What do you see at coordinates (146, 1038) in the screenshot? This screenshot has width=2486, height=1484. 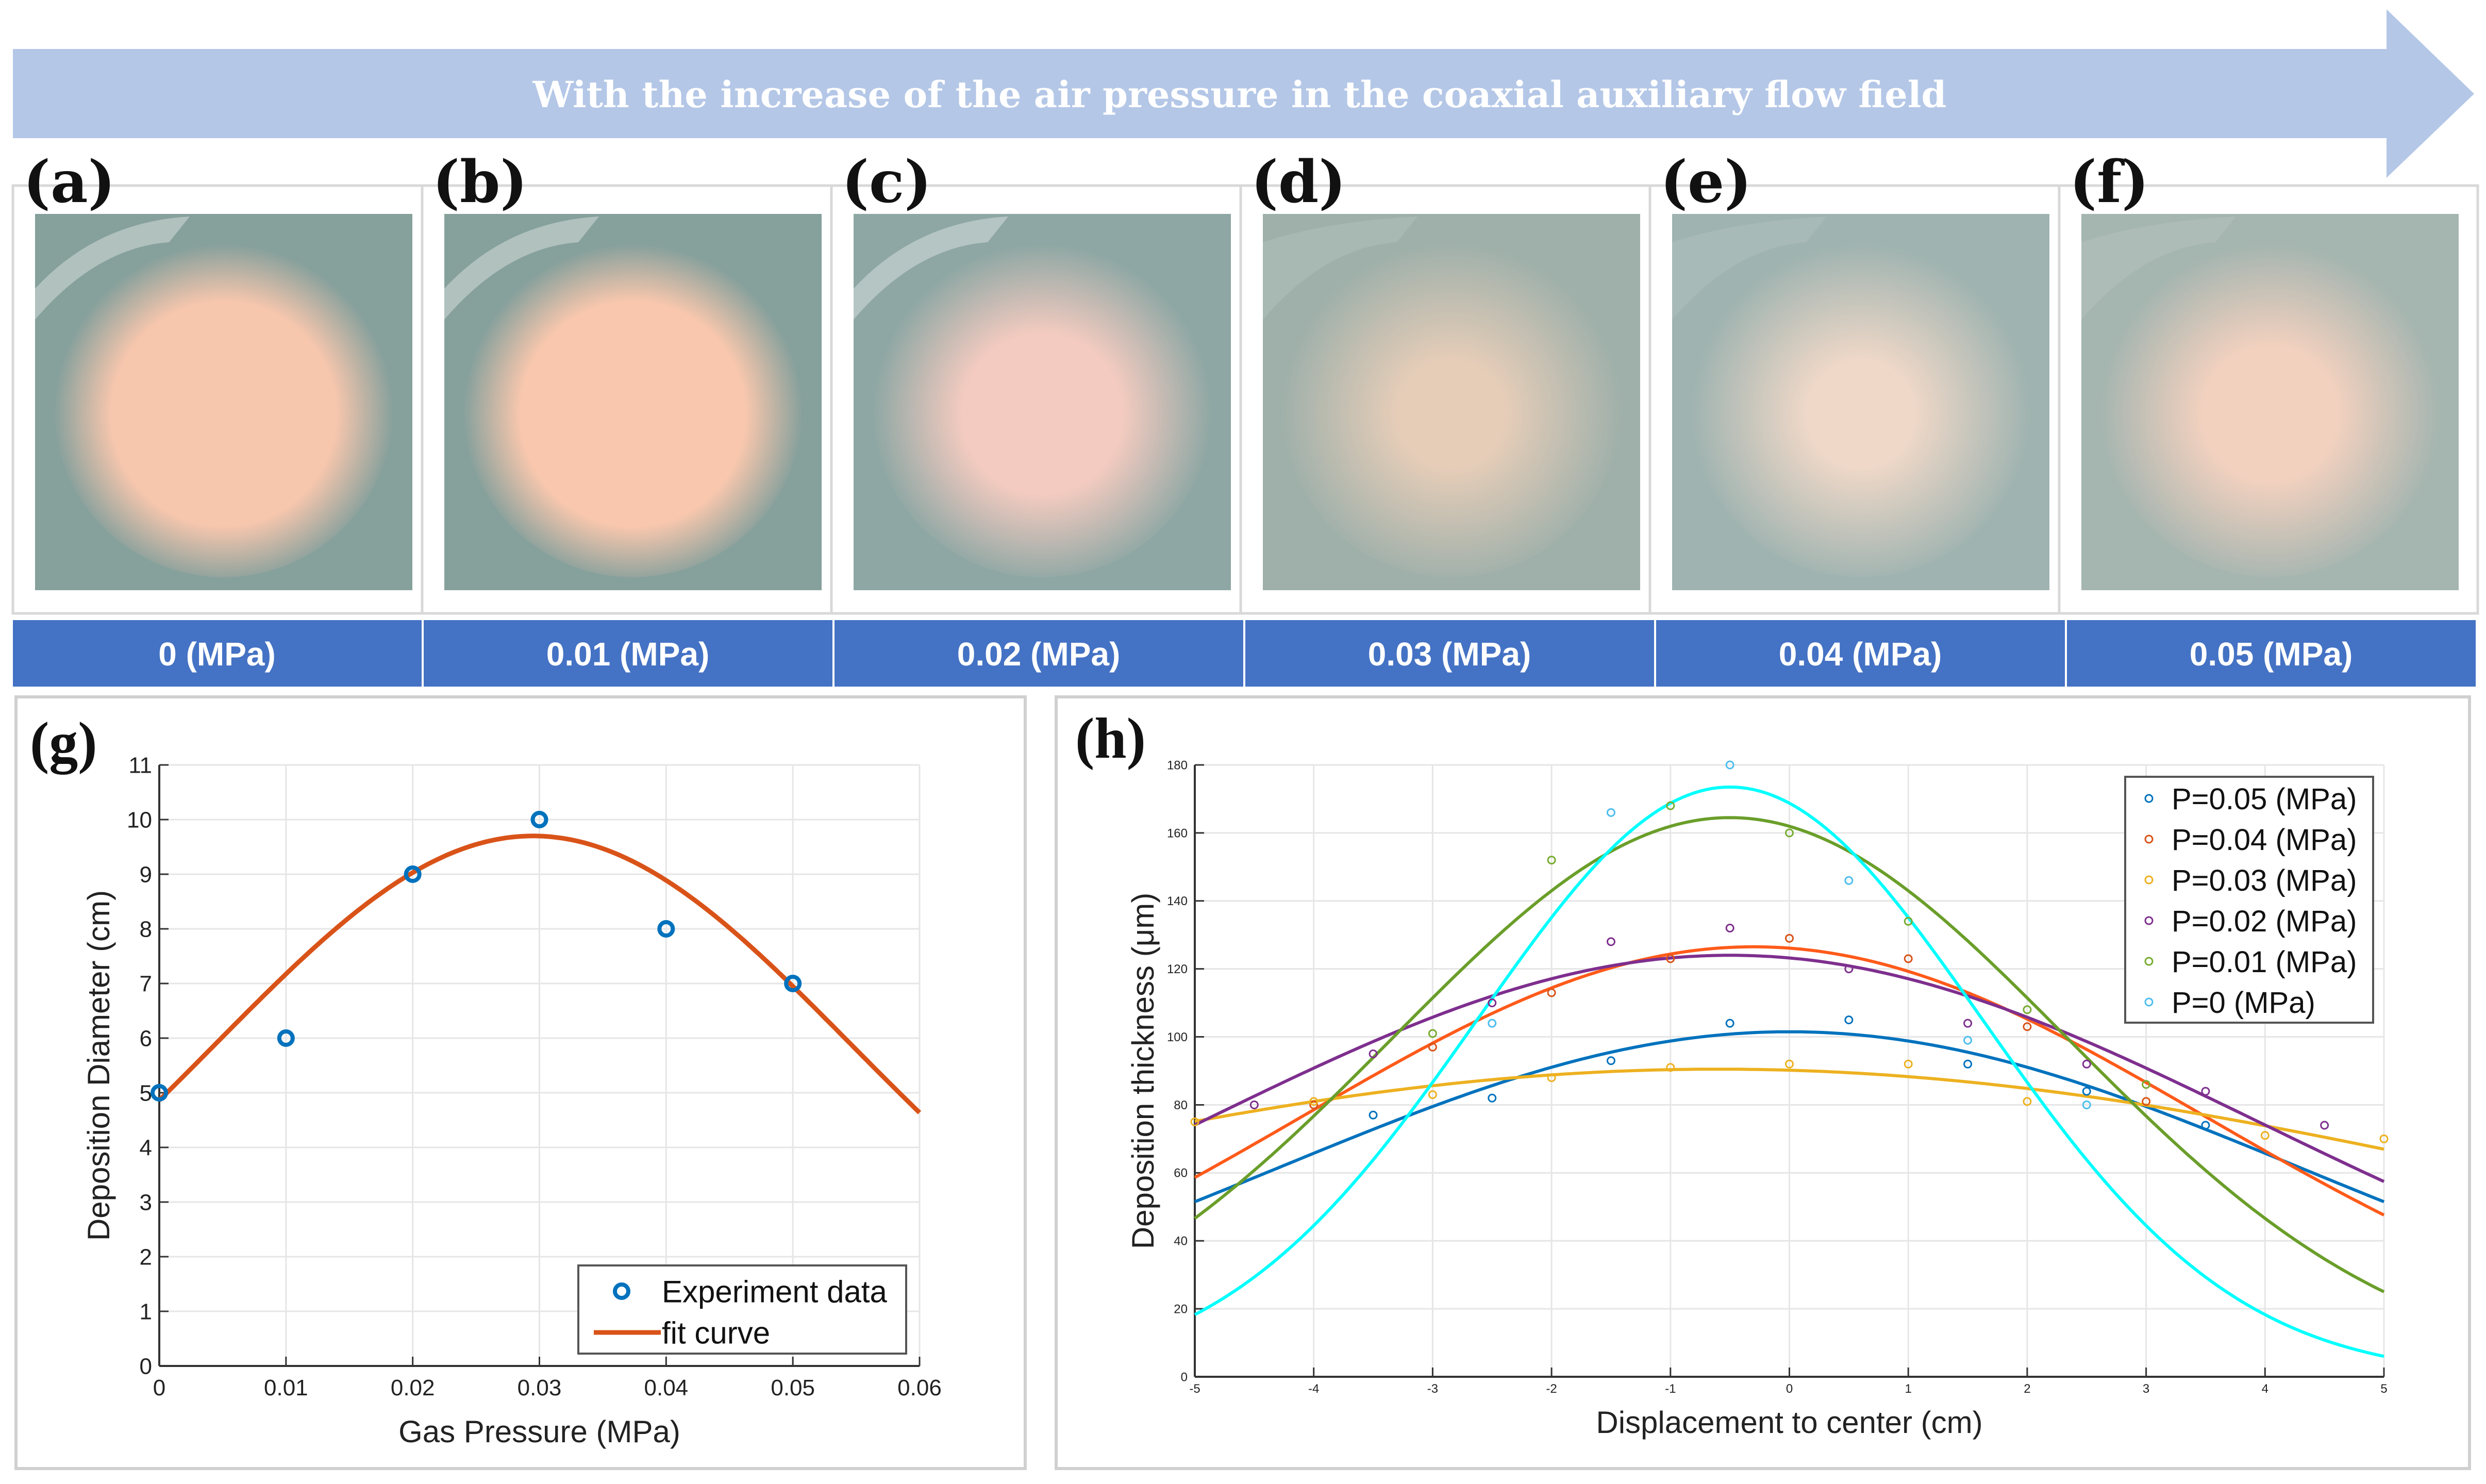 I see `y-tick-label: 6` at bounding box center [146, 1038].